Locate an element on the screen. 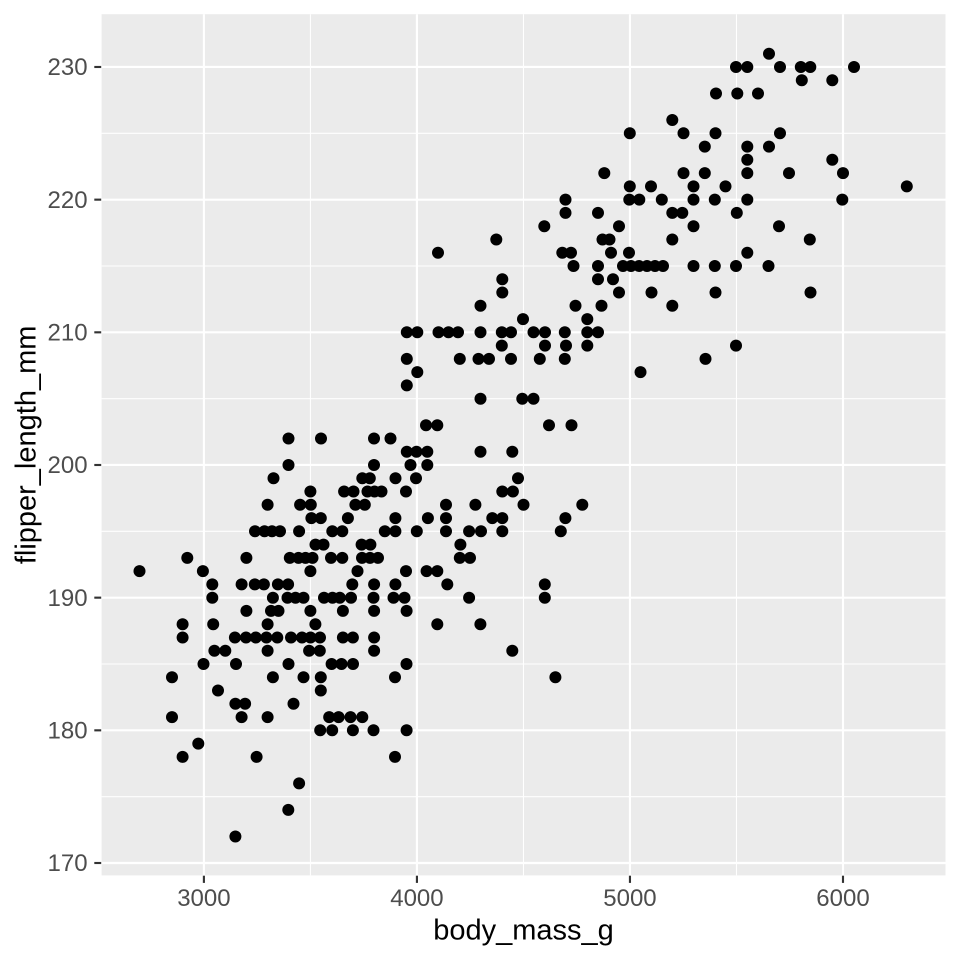 The width and height of the screenshot is (960, 960). svg-text: 5000 is located at coordinates (629, 898).